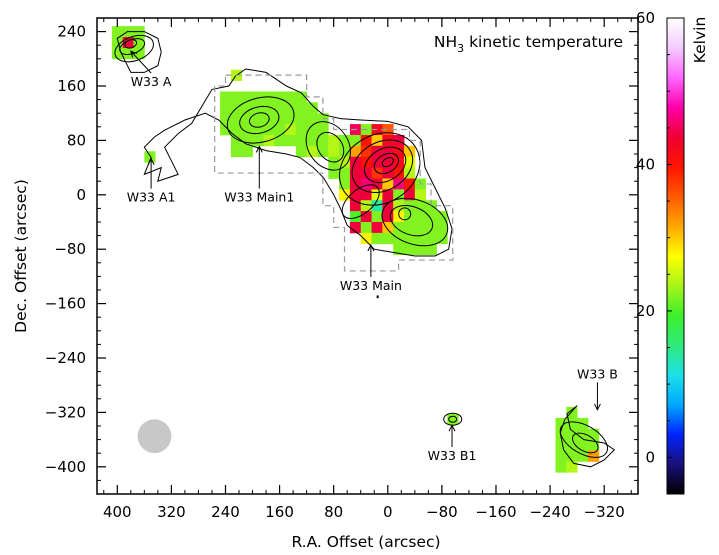  Describe the element at coordinates (81, 195) in the screenshot. I see `y-tick-label: 0` at that location.